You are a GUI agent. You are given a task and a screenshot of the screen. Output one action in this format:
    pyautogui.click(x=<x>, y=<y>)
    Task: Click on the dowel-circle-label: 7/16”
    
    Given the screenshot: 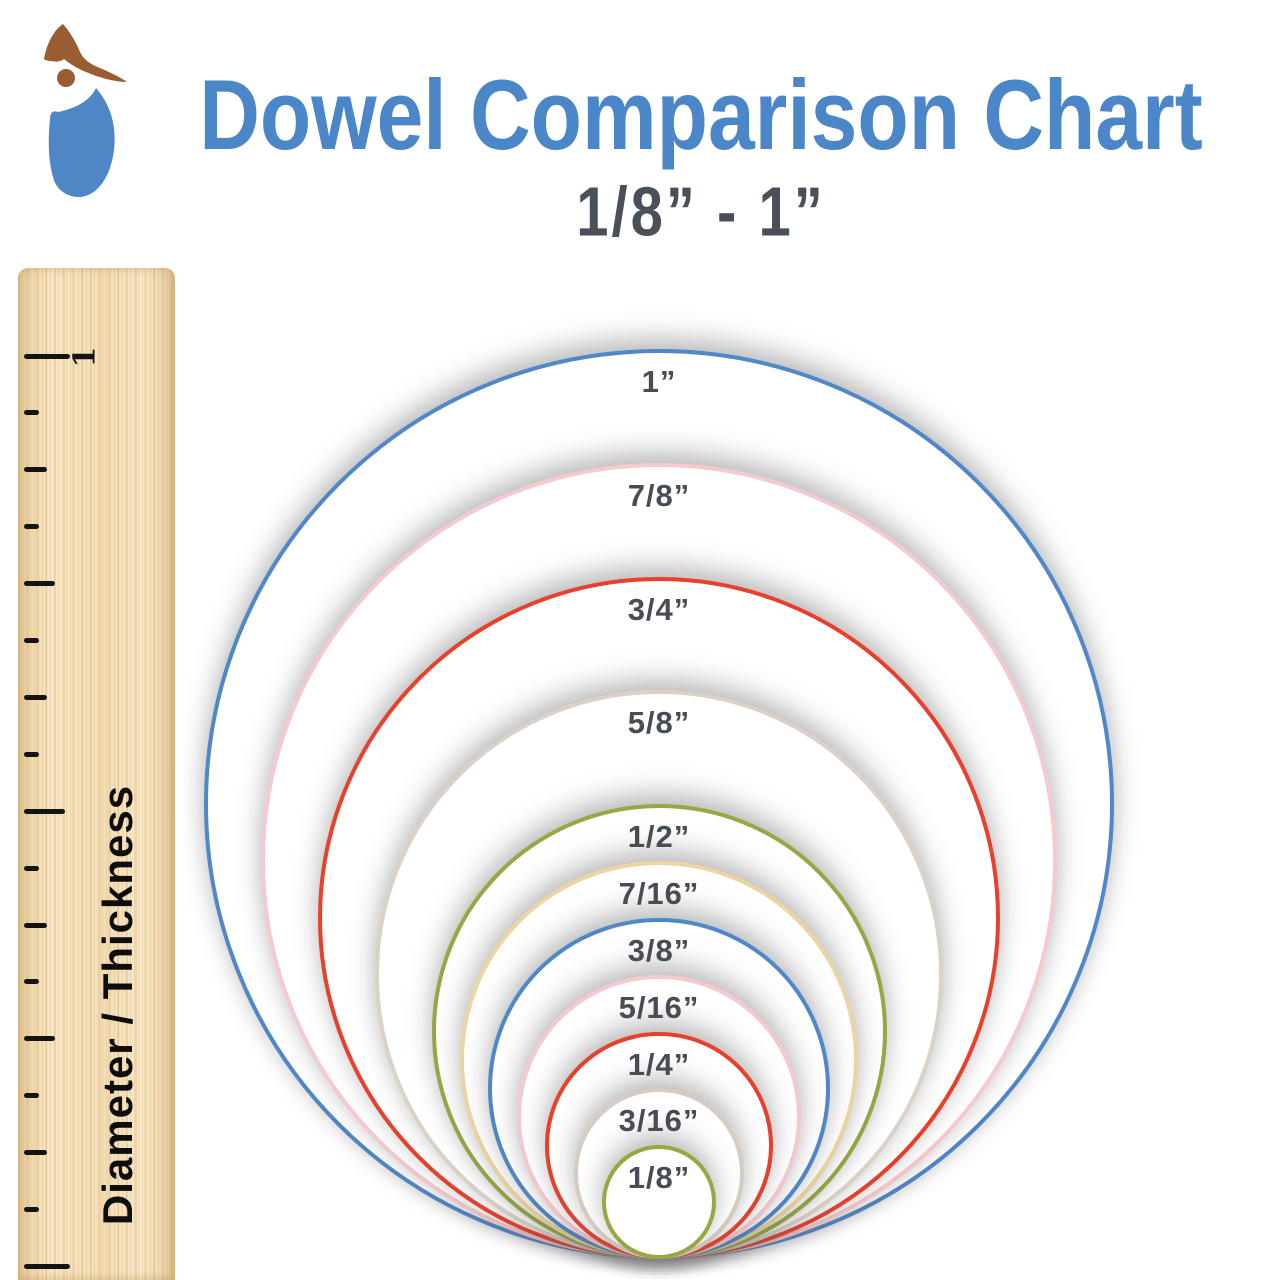 What is the action you would take?
    pyautogui.click(x=659, y=893)
    